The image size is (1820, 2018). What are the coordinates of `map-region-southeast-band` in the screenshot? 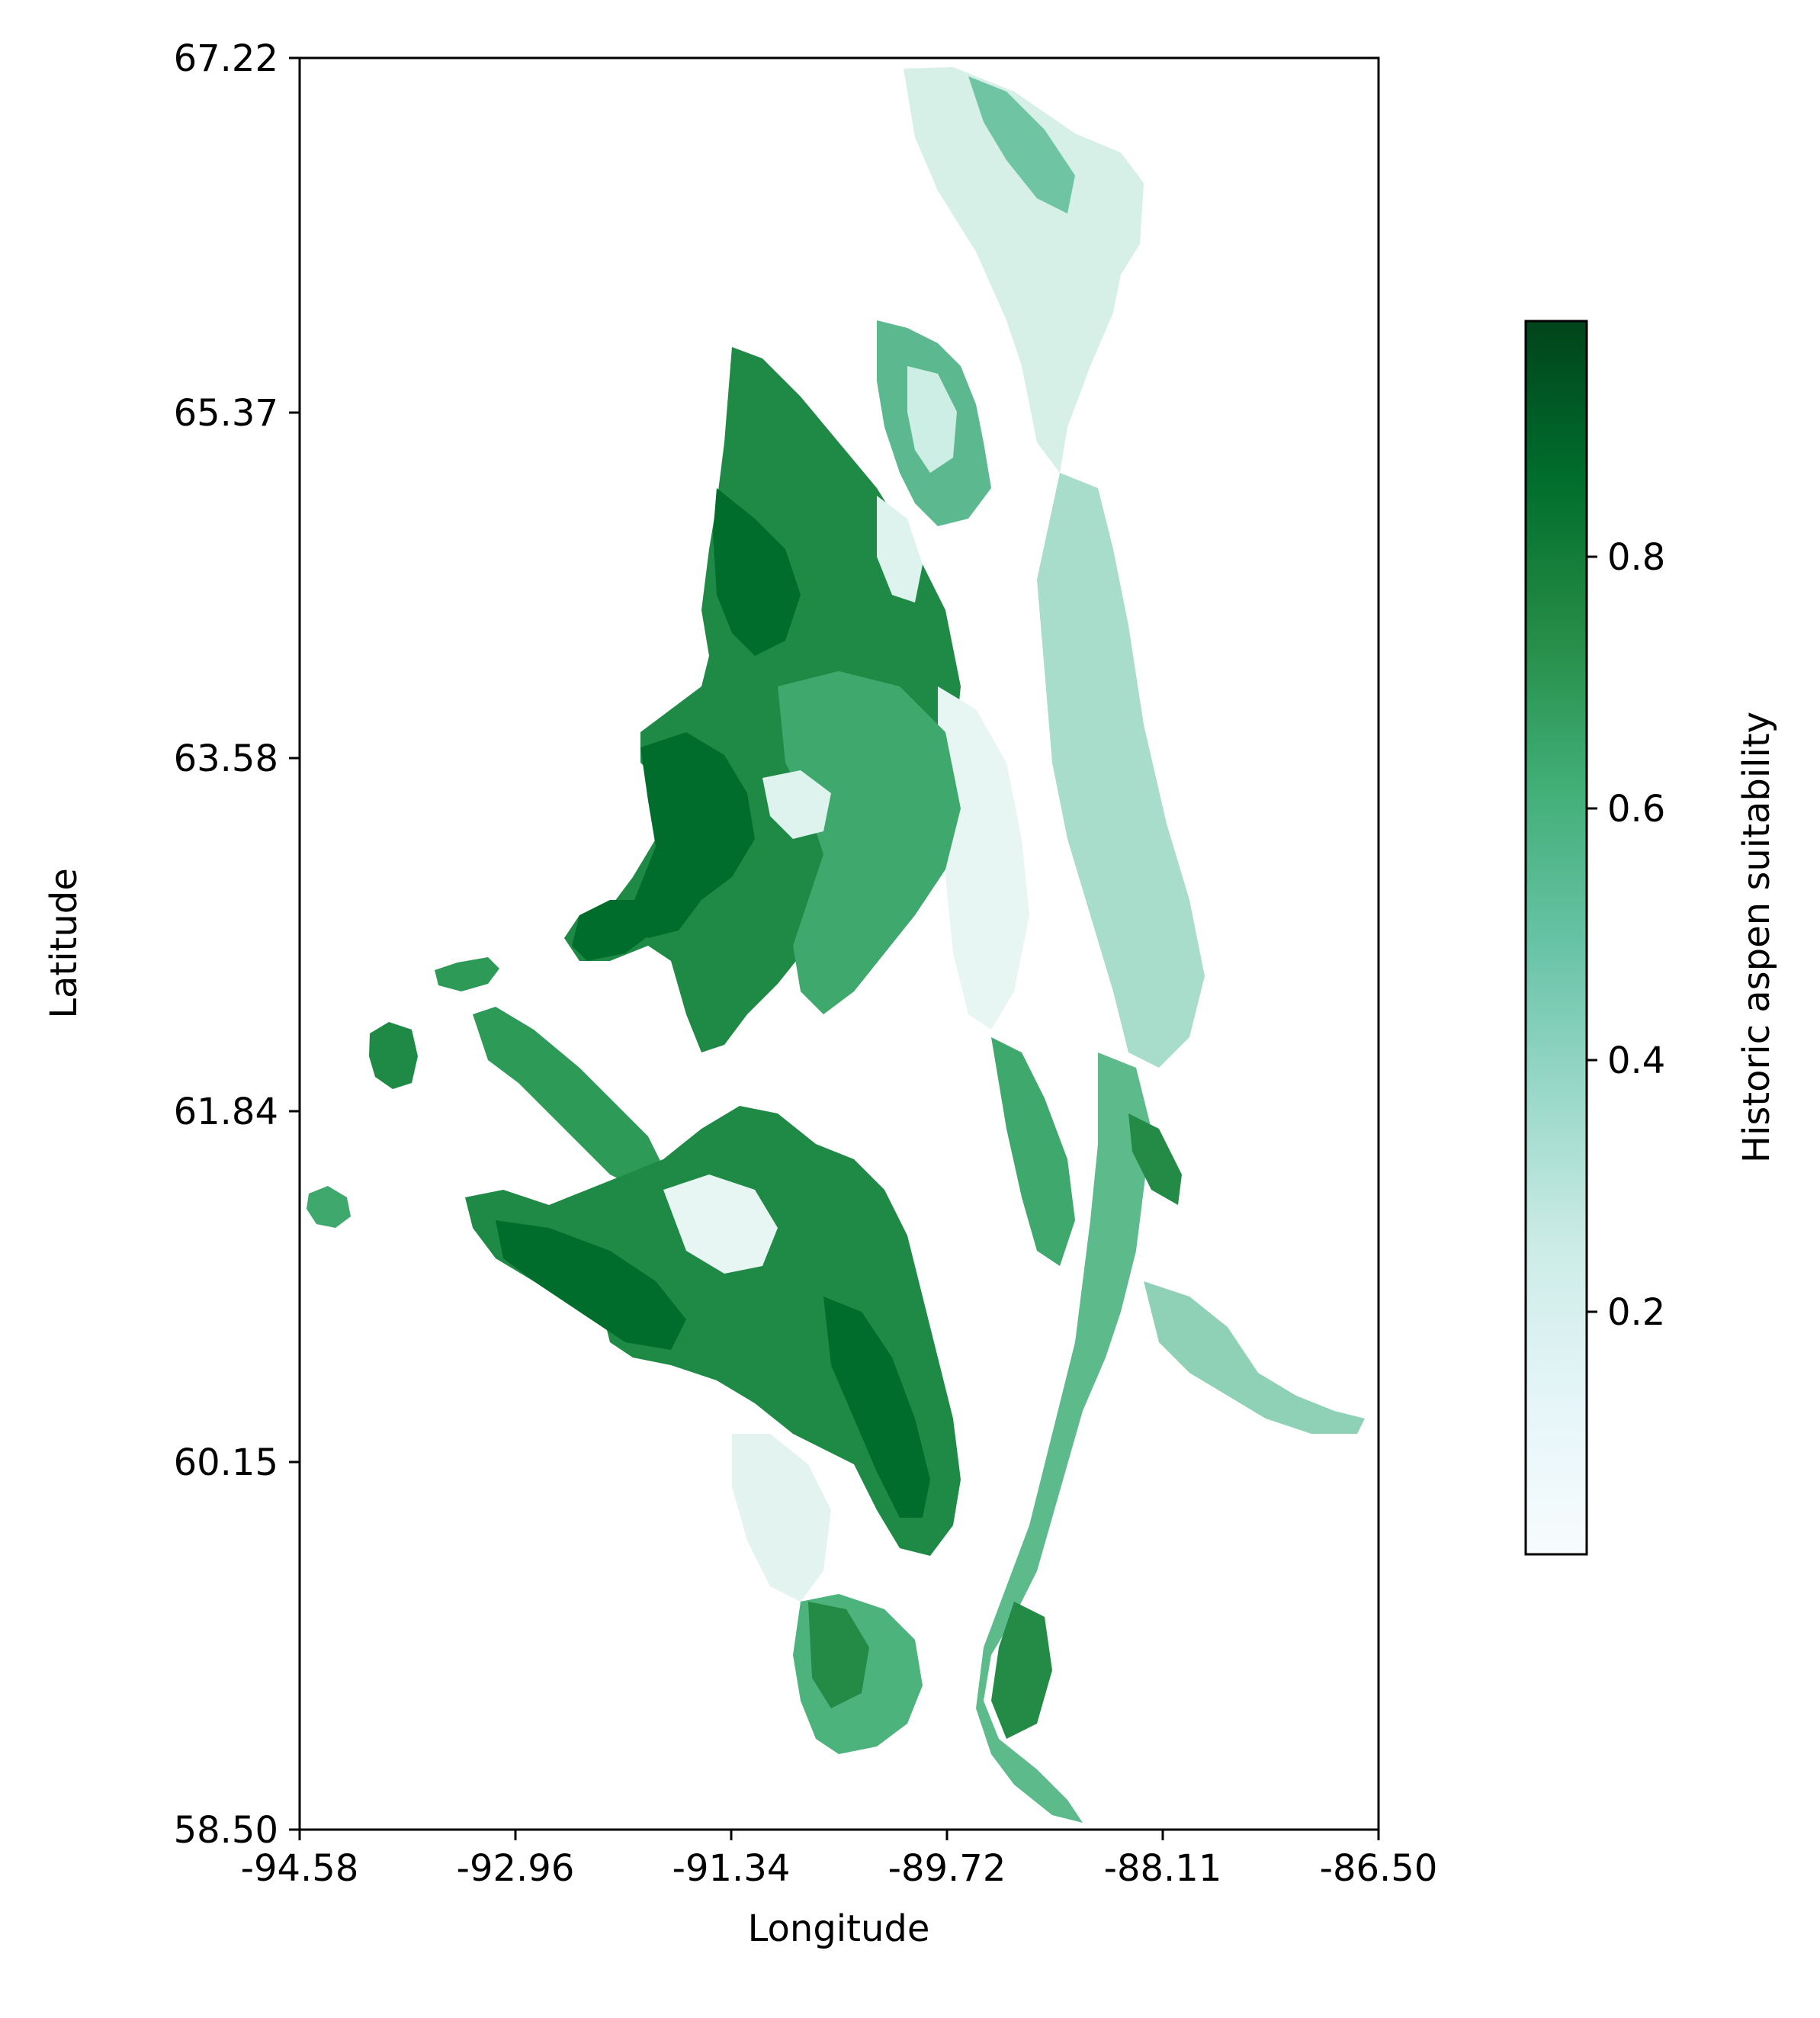 It's located at (1063, 1438).